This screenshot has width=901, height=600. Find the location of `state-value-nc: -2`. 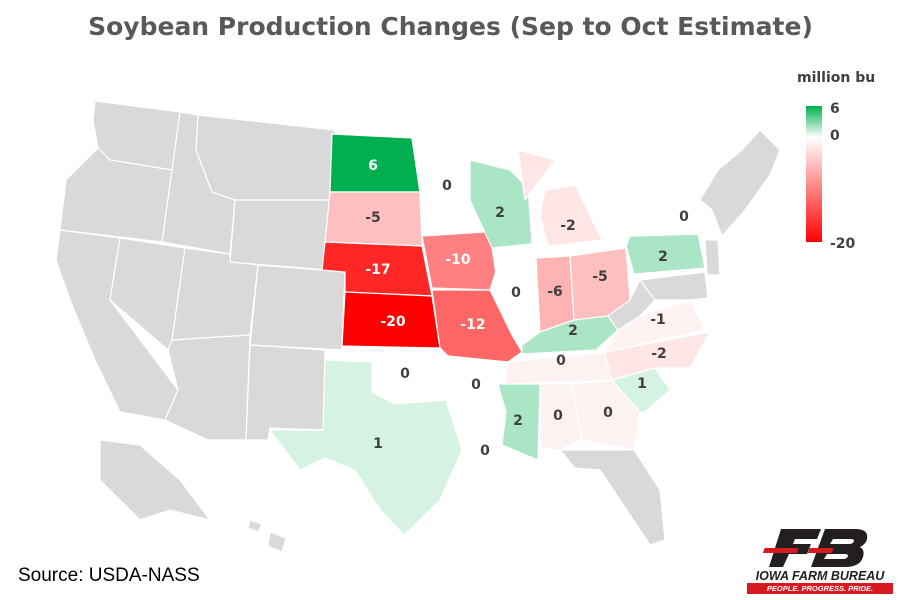

state-value-nc: -2 is located at coordinates (659, 354).